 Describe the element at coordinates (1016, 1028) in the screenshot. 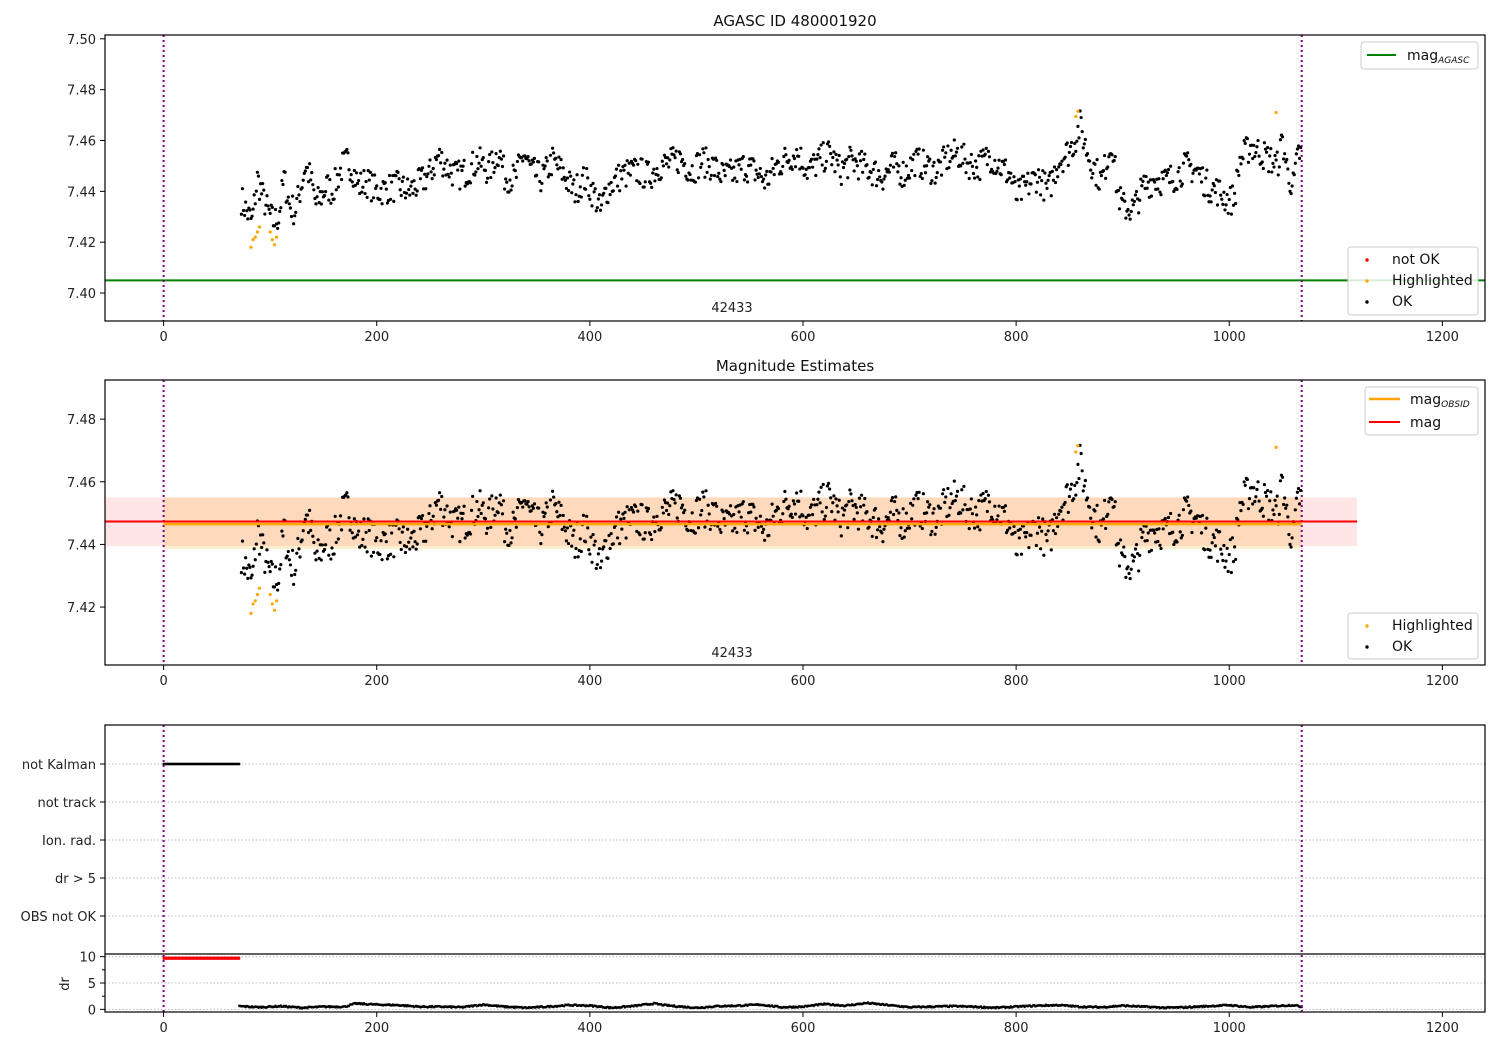

I see `x-tick-label: 800` at that location.